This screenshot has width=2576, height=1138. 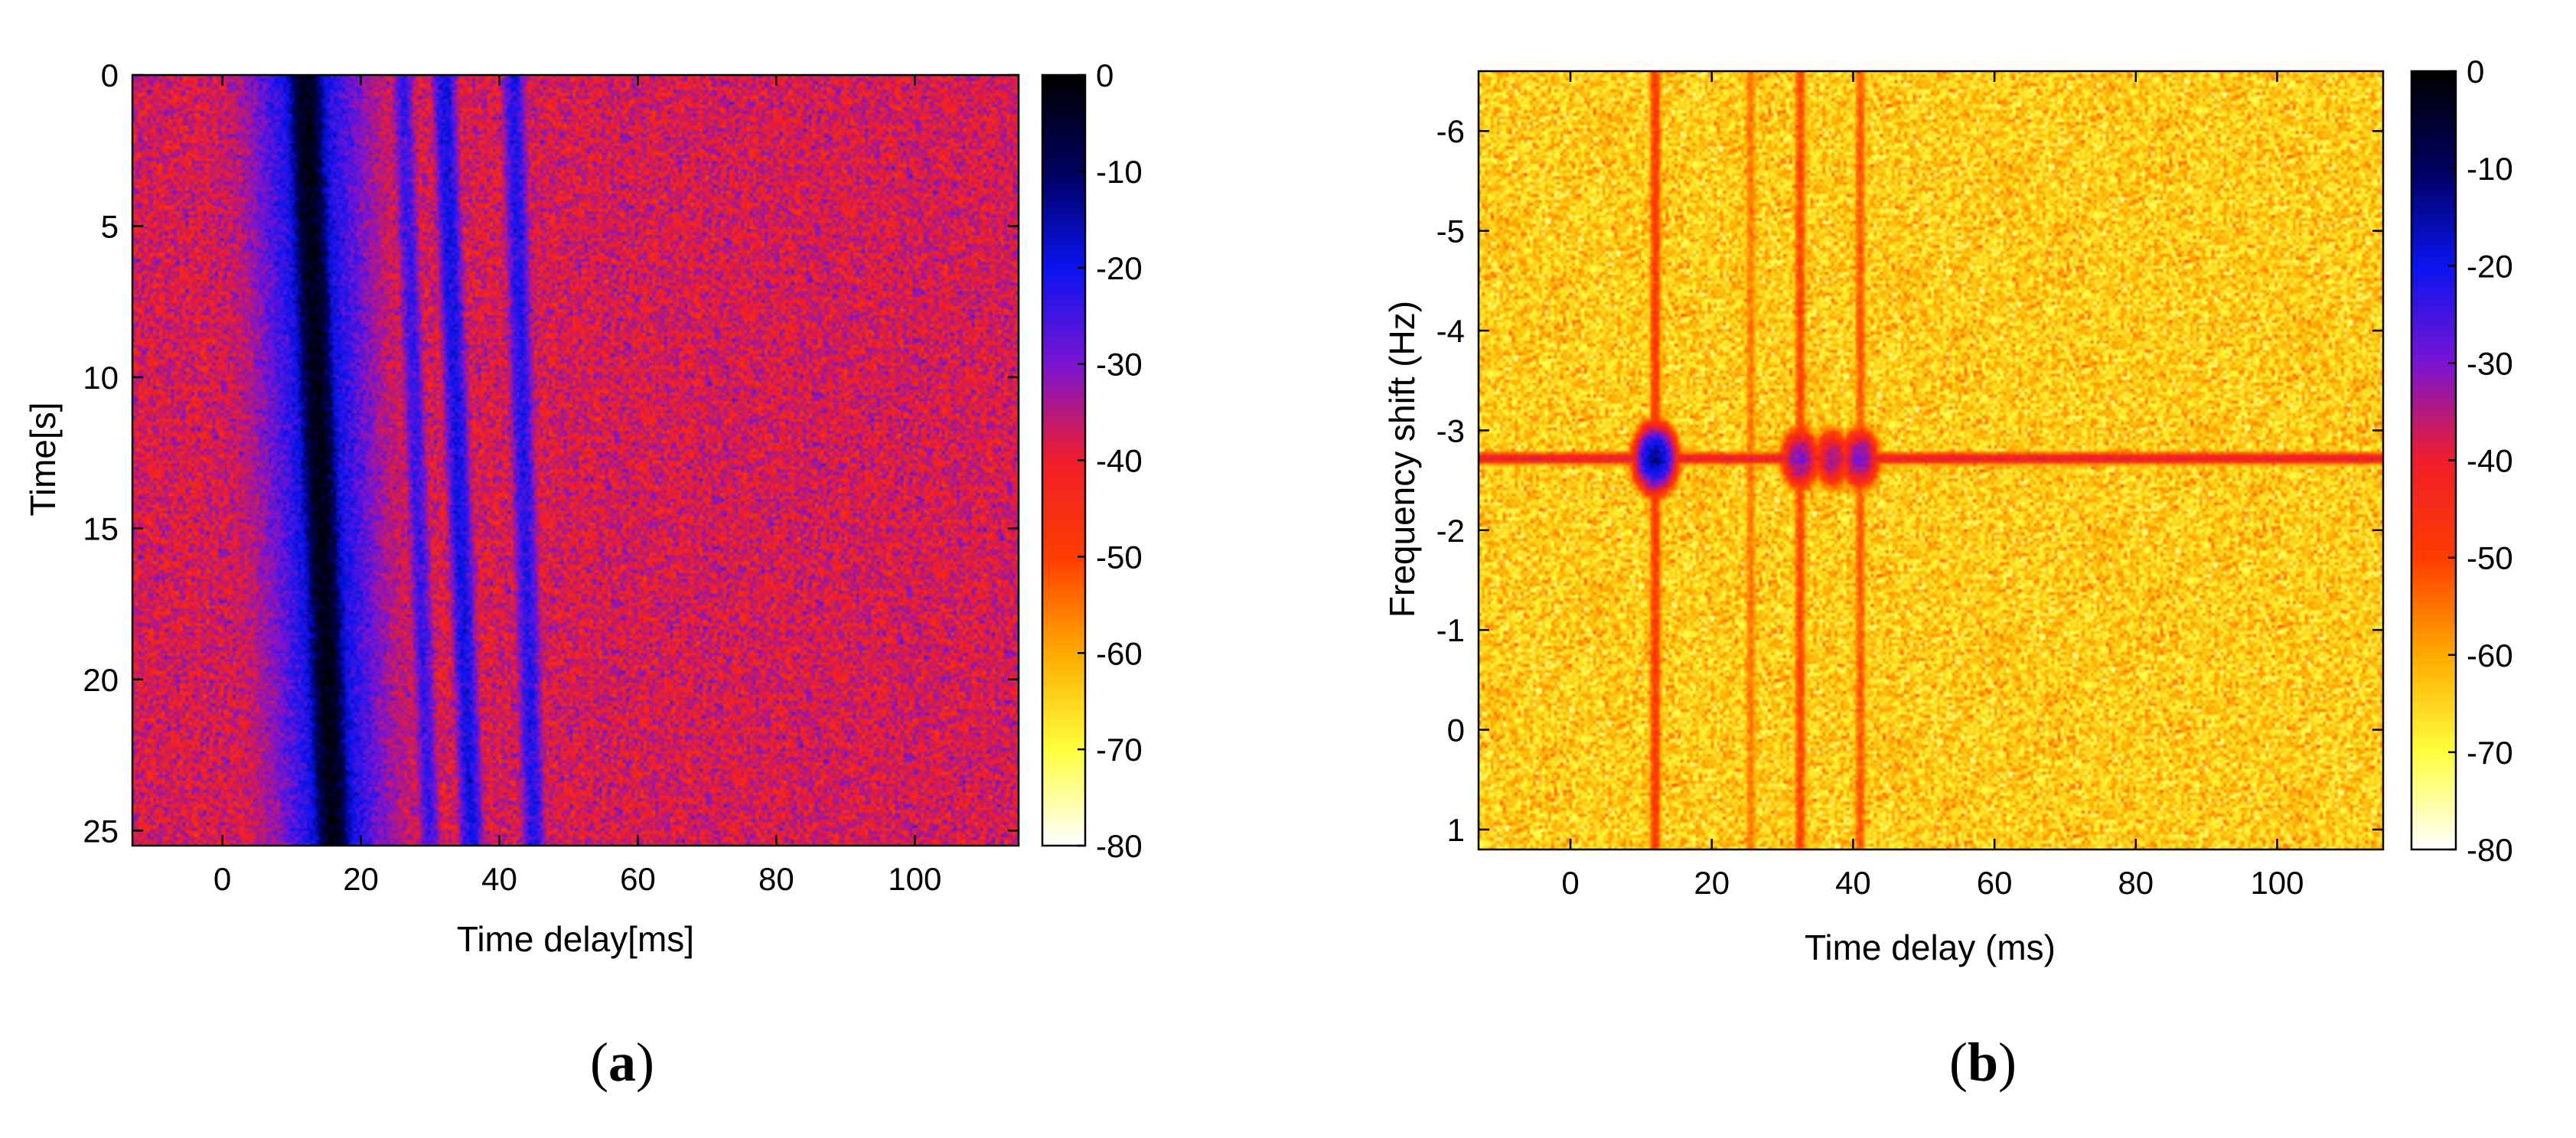 What do you see at coordinates (1450, 331) in the screenshot?
I see `y-tick-label: -4` at bounding box center [1450, 331].